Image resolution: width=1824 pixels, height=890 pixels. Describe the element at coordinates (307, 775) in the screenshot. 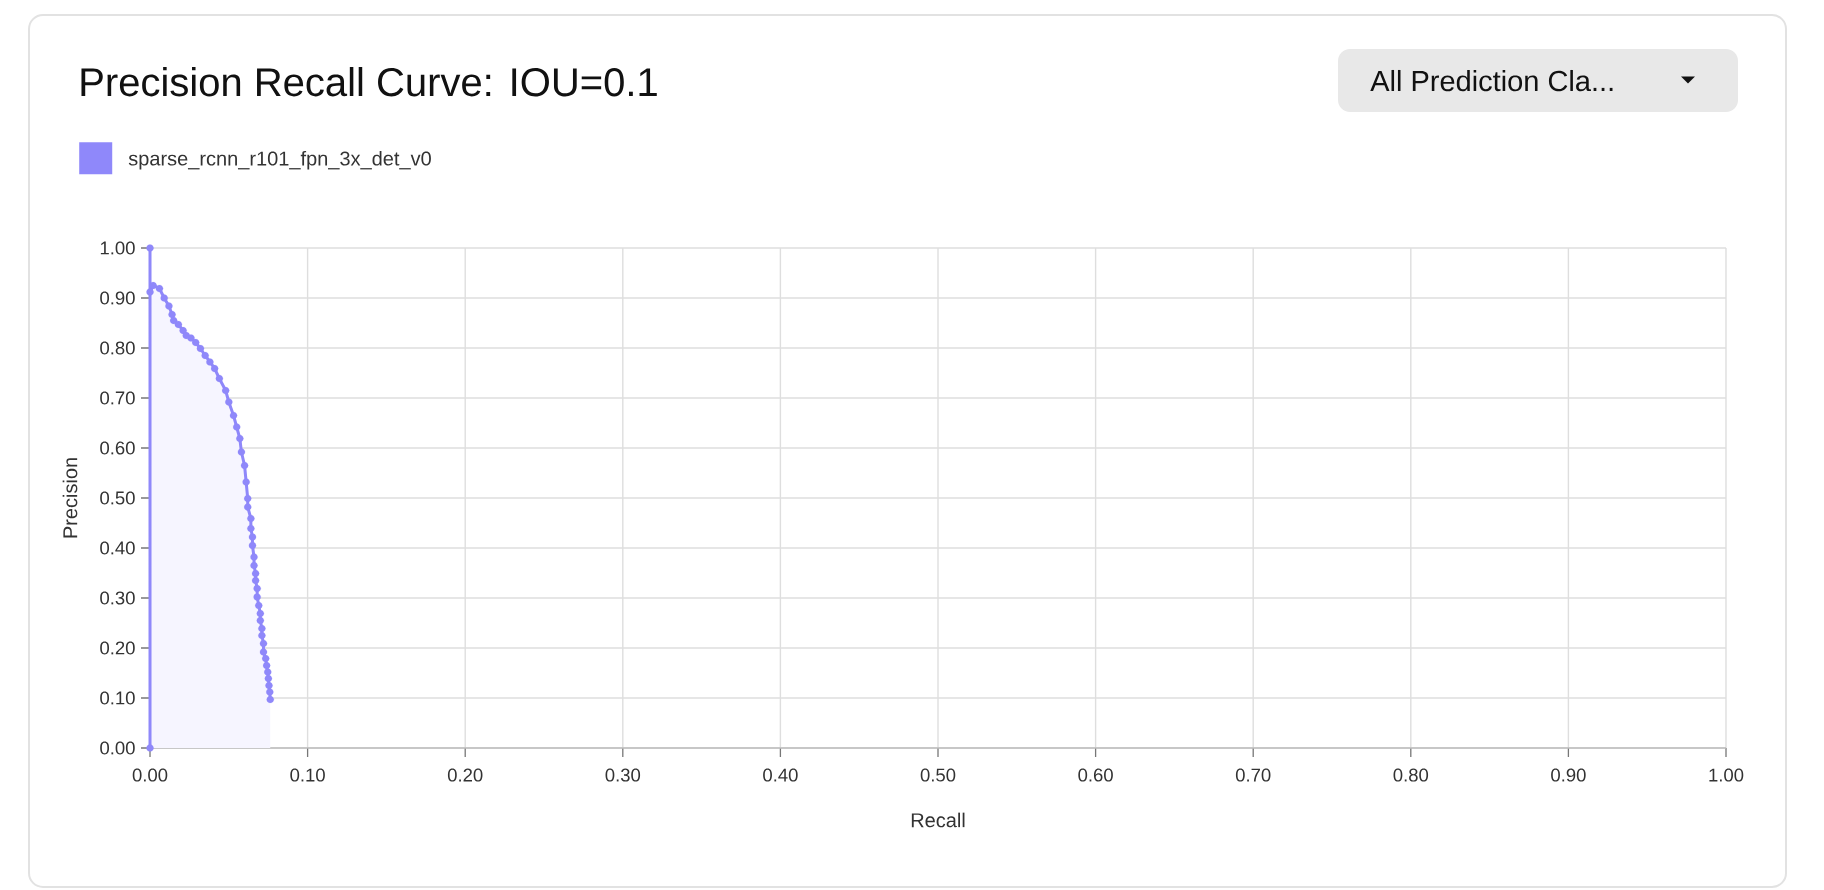

I see `x-tick-label: 0.10` at that location.